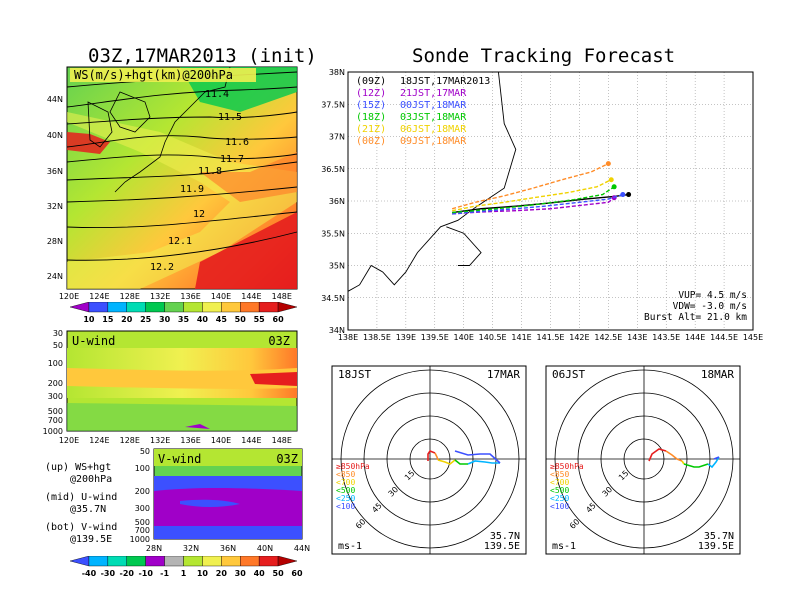  What do you see at coordinates (175, 440) in the screenshot?
I see `uwind-lon-ticks: 120E 124E 128E 132E 136E 140E 144E 148E` at bounding box center [175, 440].